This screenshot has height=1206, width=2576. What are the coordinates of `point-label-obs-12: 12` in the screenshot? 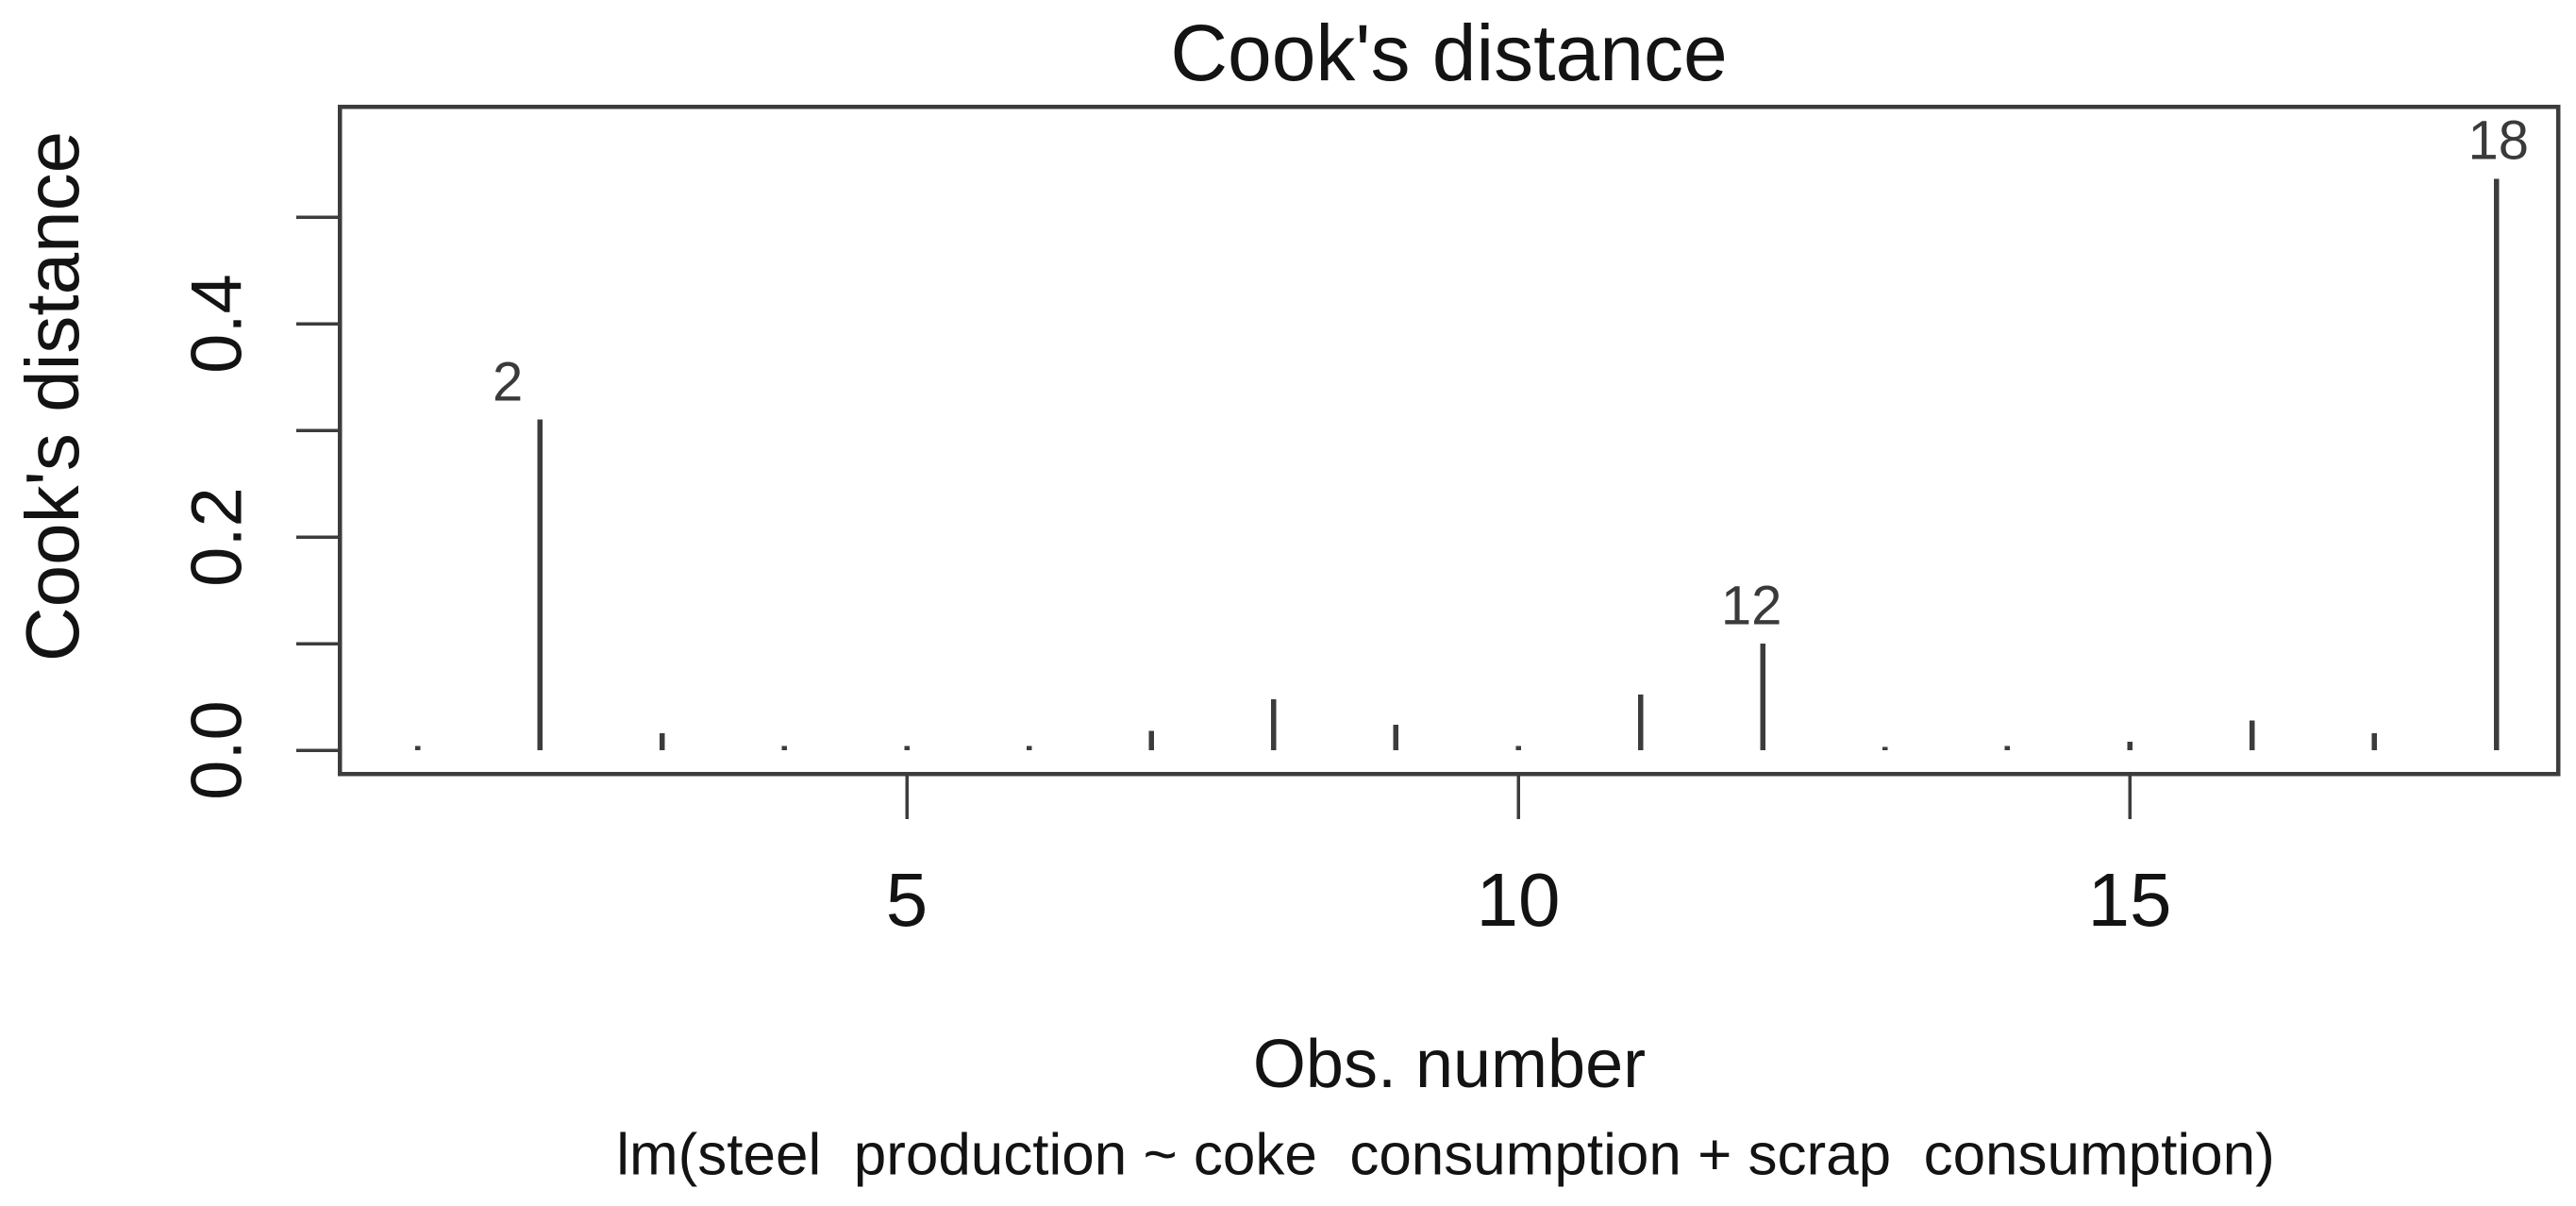 It's located at (1751, 606).